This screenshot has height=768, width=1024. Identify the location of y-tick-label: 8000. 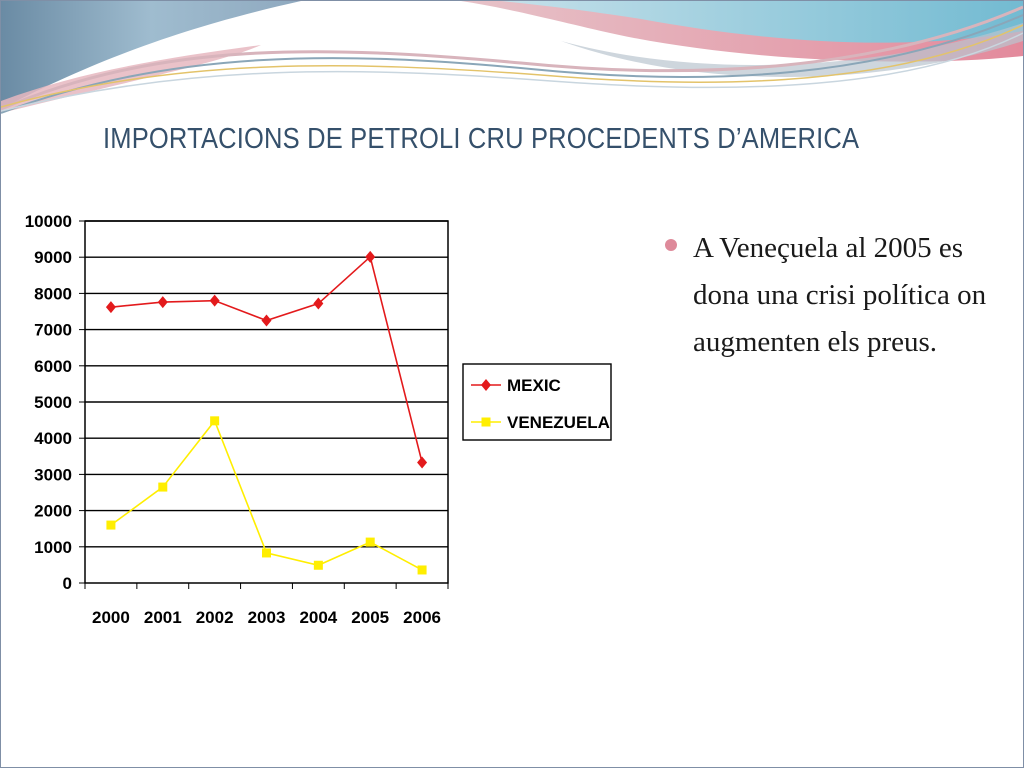
(53, 293).